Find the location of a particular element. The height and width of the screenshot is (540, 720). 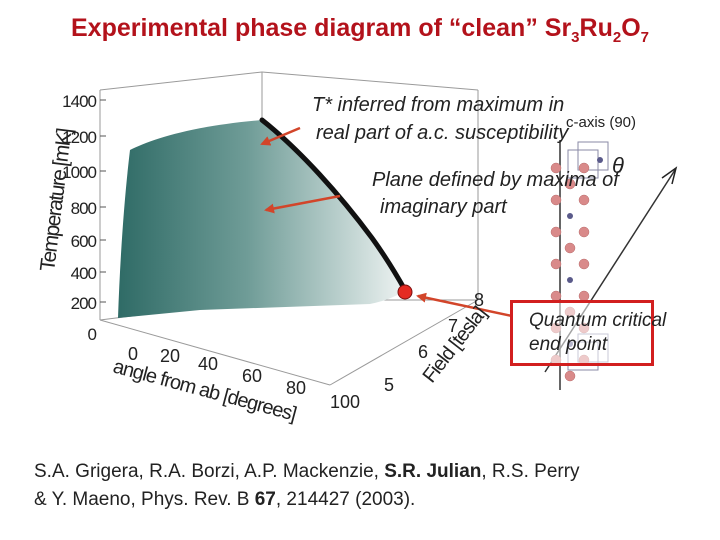

angle-tick-label: 40 is located at coordinates (208, 364).